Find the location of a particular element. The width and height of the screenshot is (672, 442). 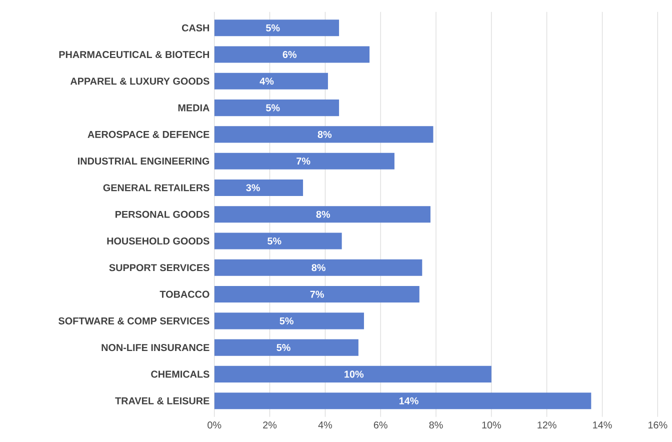

y-tick-label: TRAVEL & LEISURE is located at coordinates (162, 401).